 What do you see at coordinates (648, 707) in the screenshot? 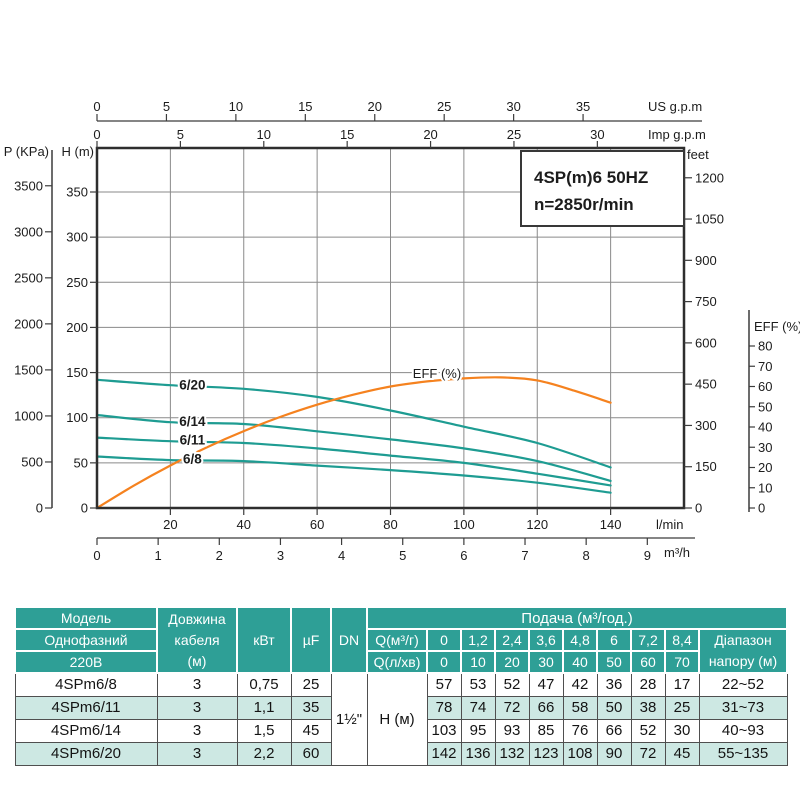
I see `head-value-cell: 38` at bounding box center [648, 707].